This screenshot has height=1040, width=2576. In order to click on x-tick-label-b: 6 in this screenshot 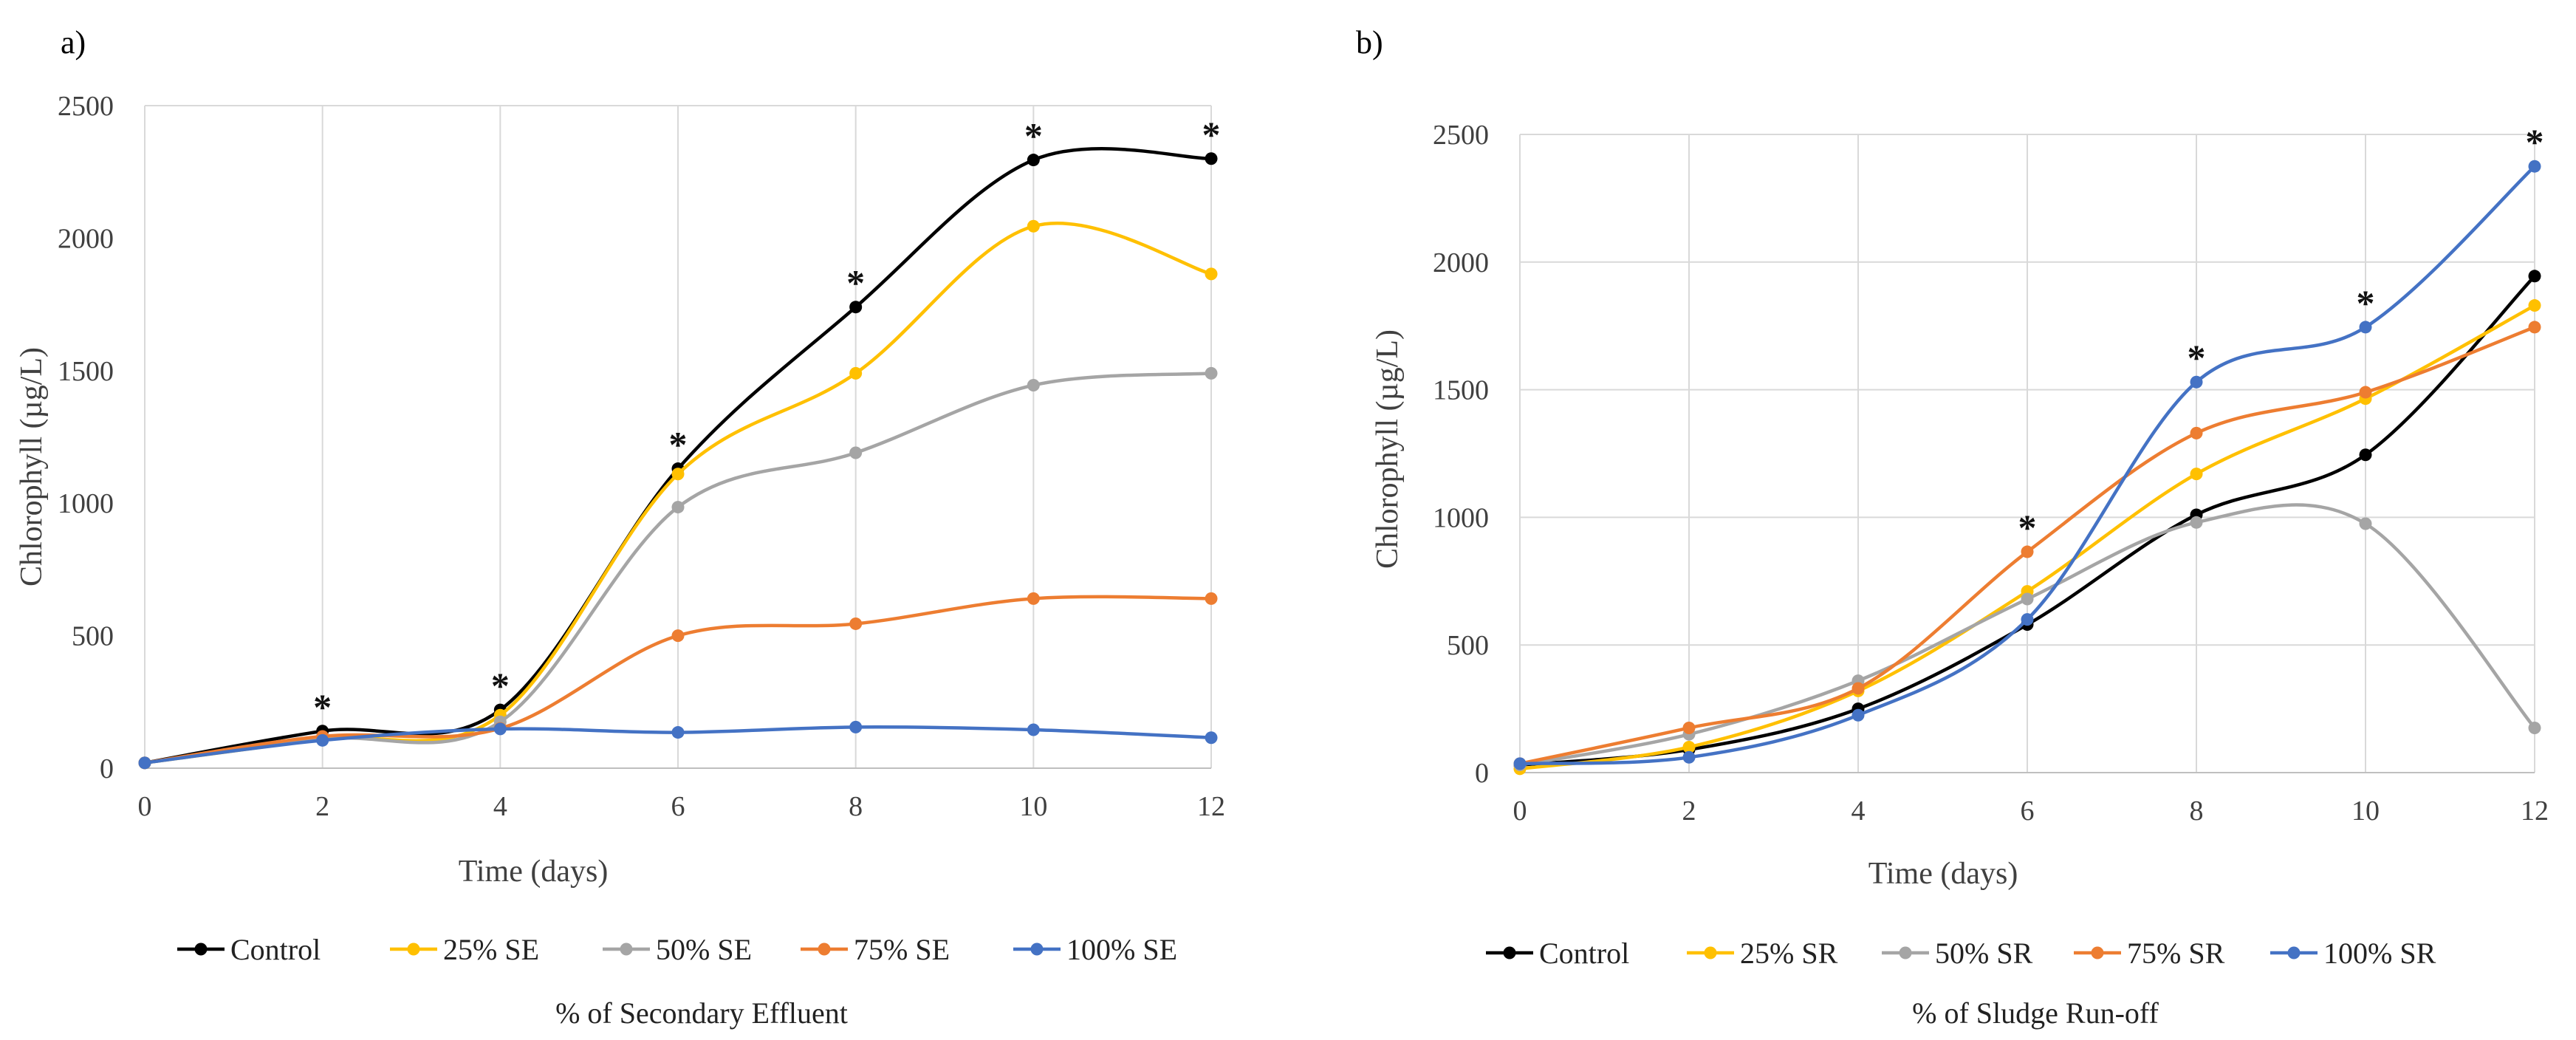, I will do `click(2028, 812)`.